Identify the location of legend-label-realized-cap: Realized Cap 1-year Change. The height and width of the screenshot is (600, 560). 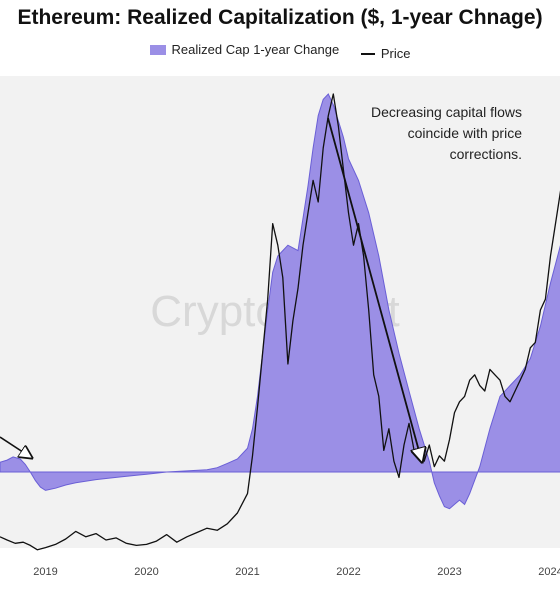
(255, 49).